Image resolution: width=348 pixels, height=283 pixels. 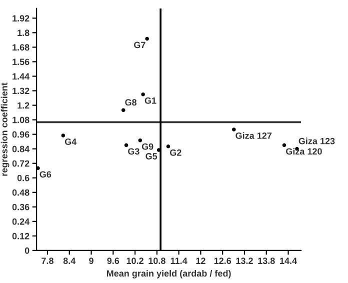 I want to click on x-axis-title: Mean grain yield (ardab / fed), so click(x=168, y=274).